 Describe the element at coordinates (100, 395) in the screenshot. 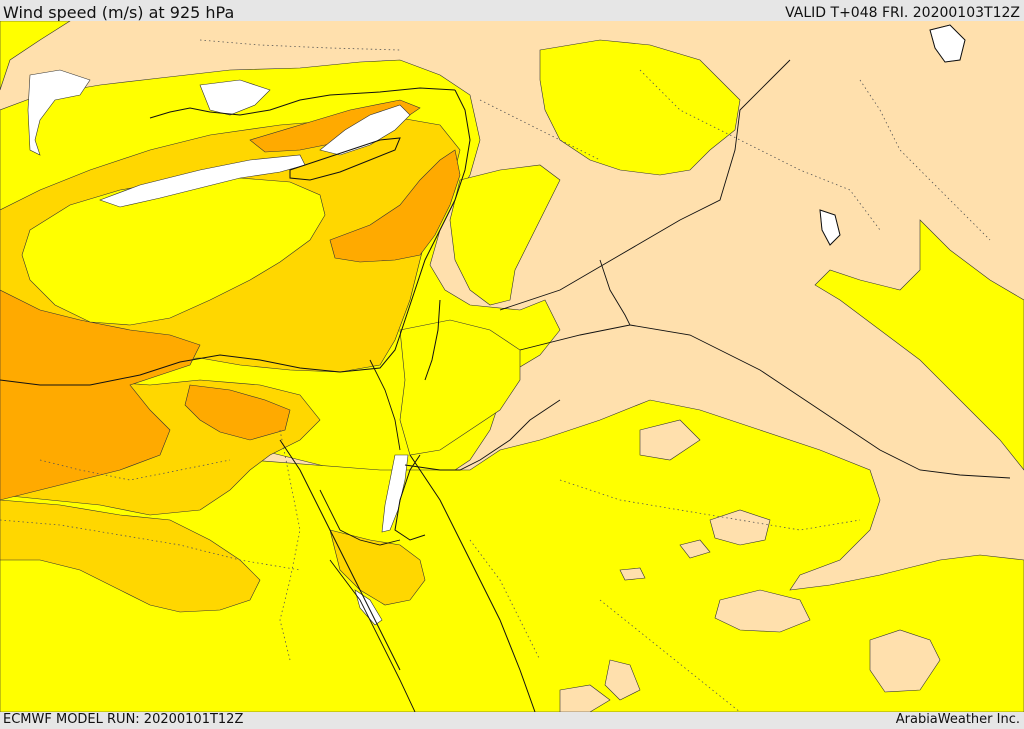

I see `orange-region-west` at that location.